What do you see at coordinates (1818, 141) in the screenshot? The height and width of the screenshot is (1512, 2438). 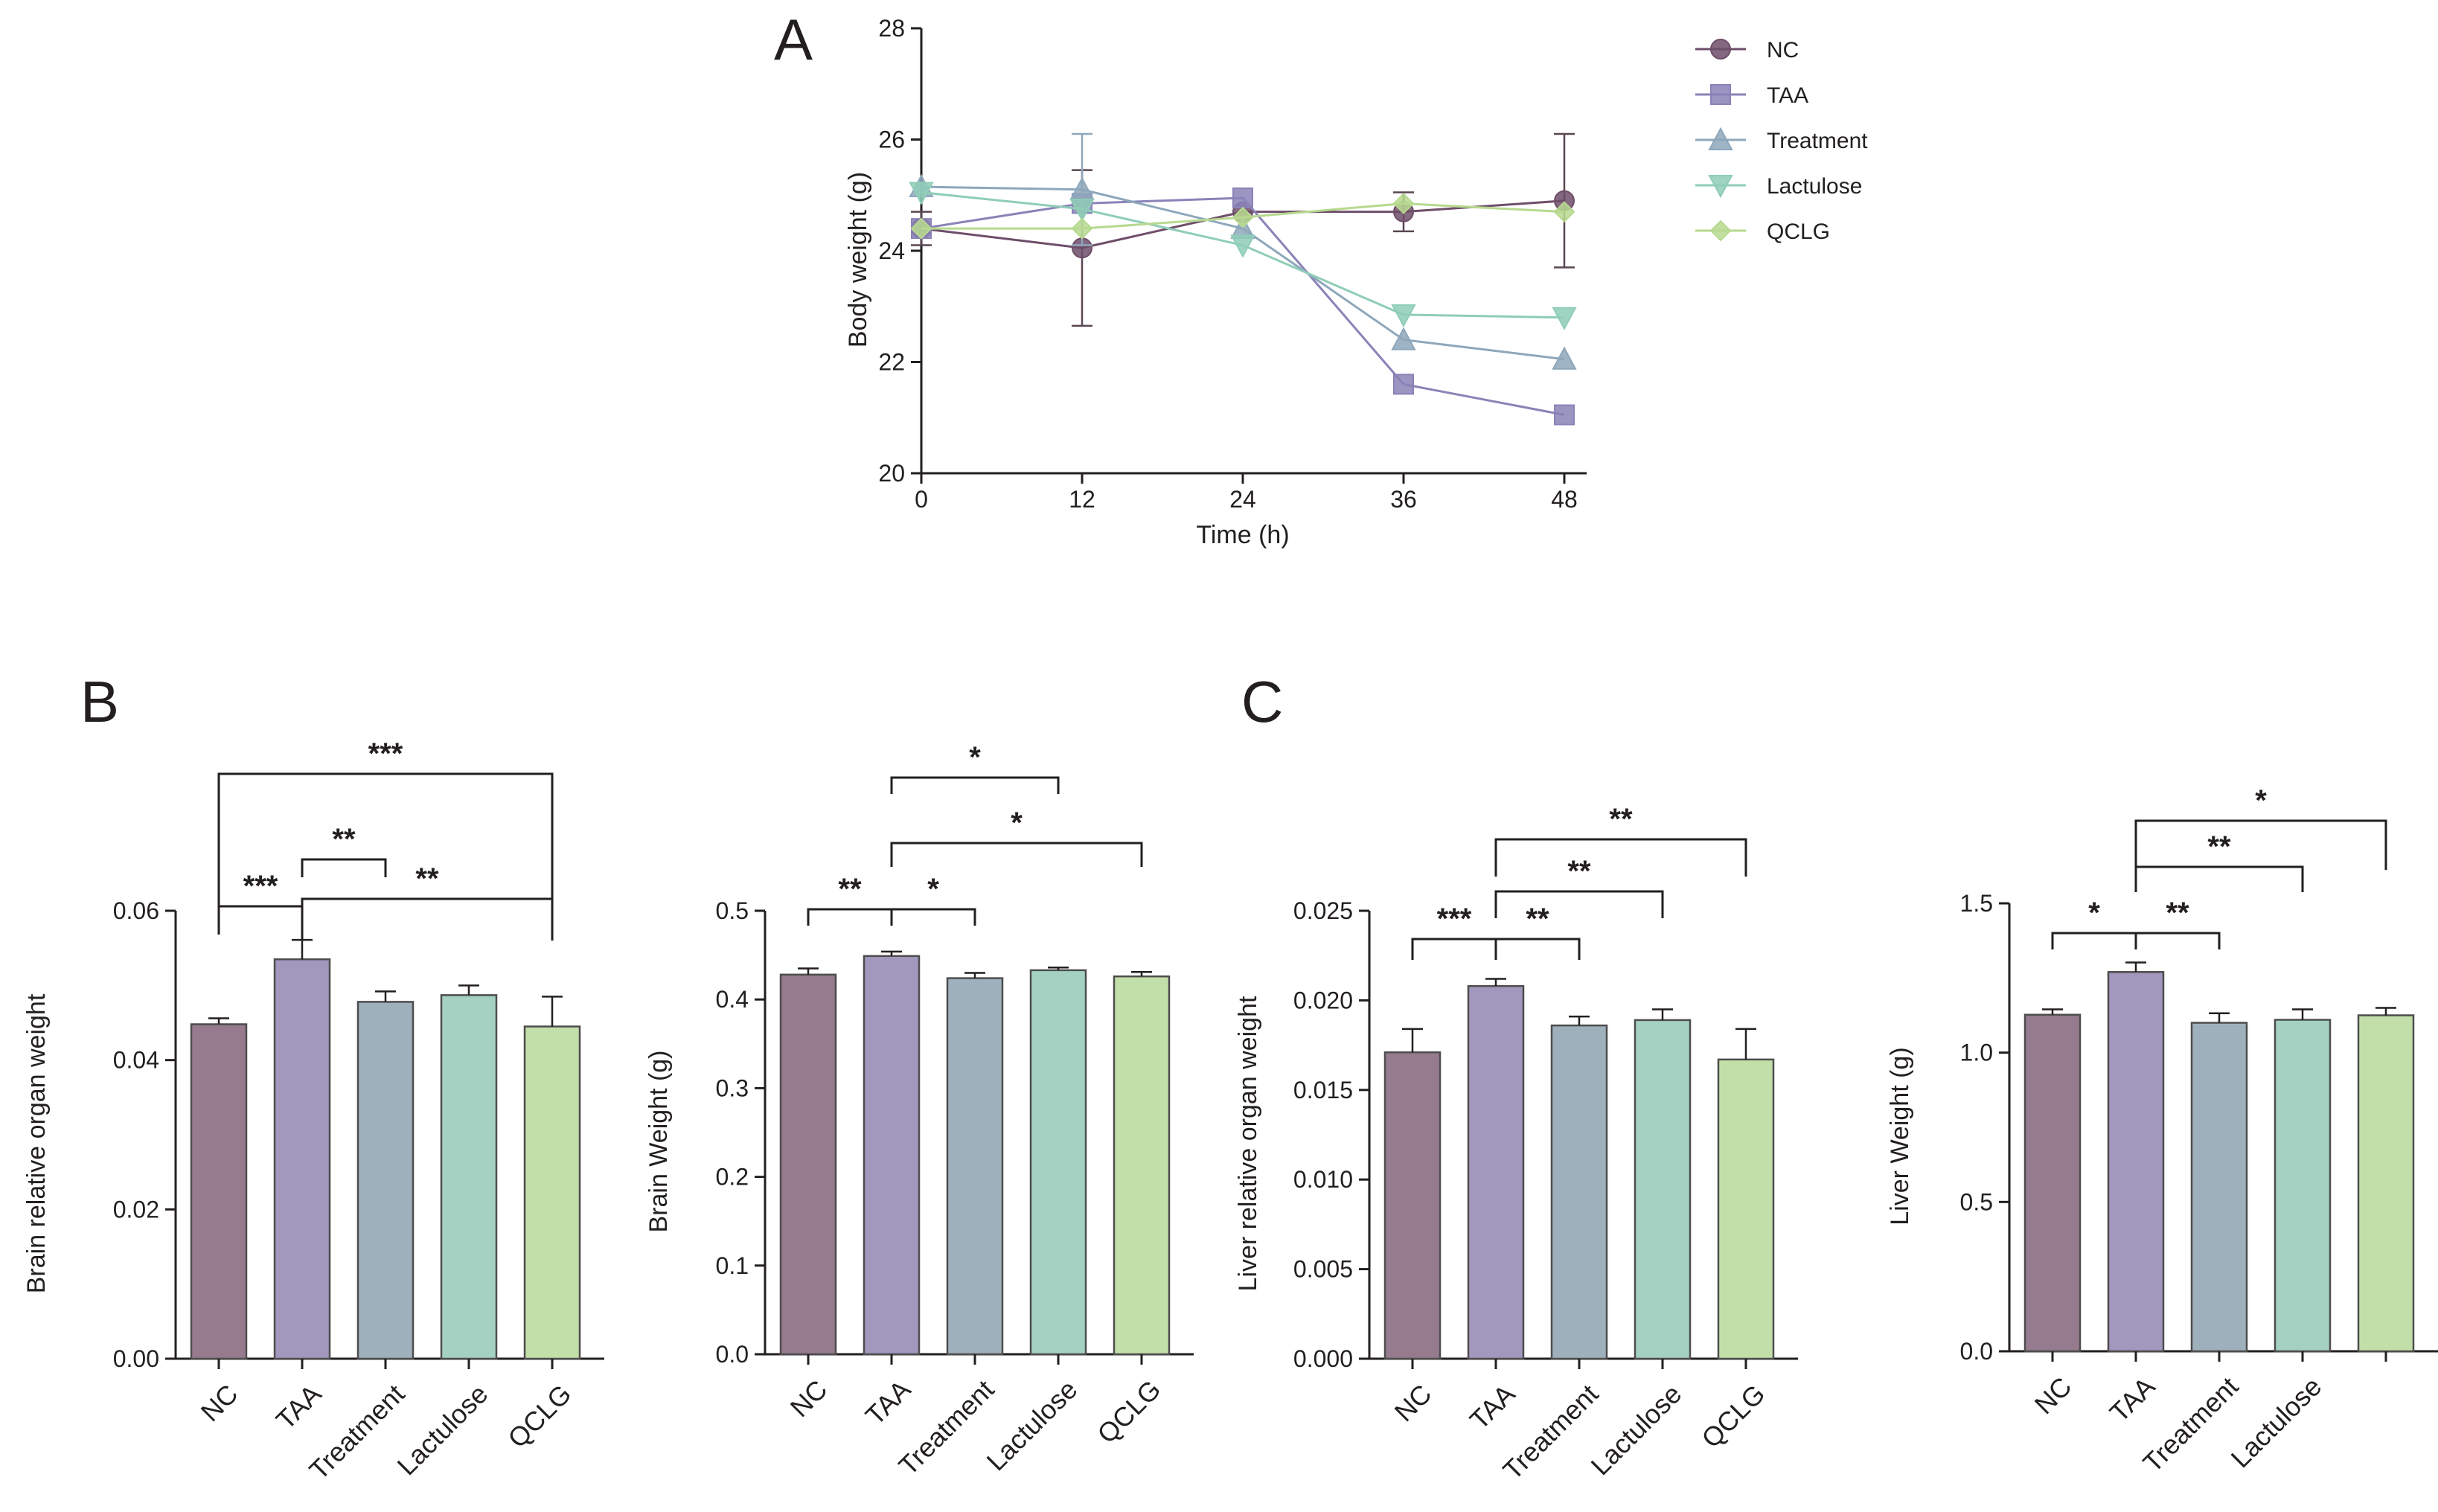 I see `legend-label: Treatment` at bounding box center [1818, 141].